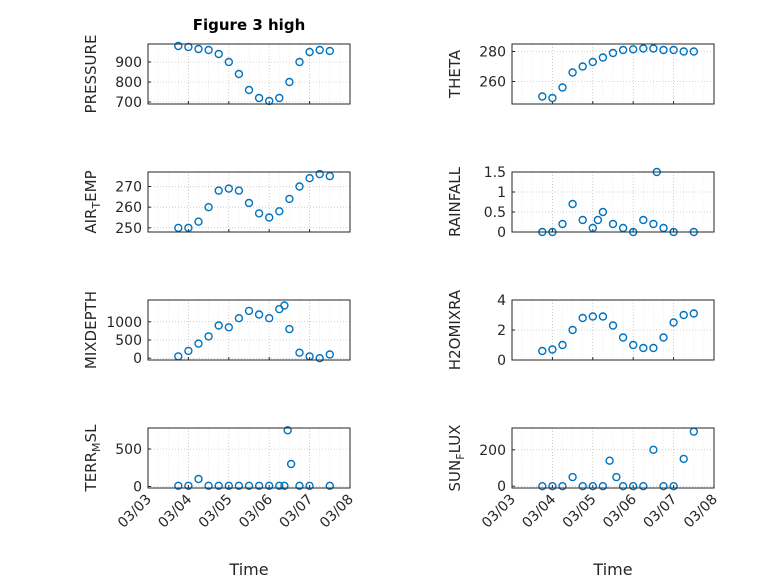 Image resolution: width=778 pixels, height=583 pixels. What do you see at coordinates (128, 341) in the screenshot?
I see `y-tick-label: 500` at bounding box center [128, 341].